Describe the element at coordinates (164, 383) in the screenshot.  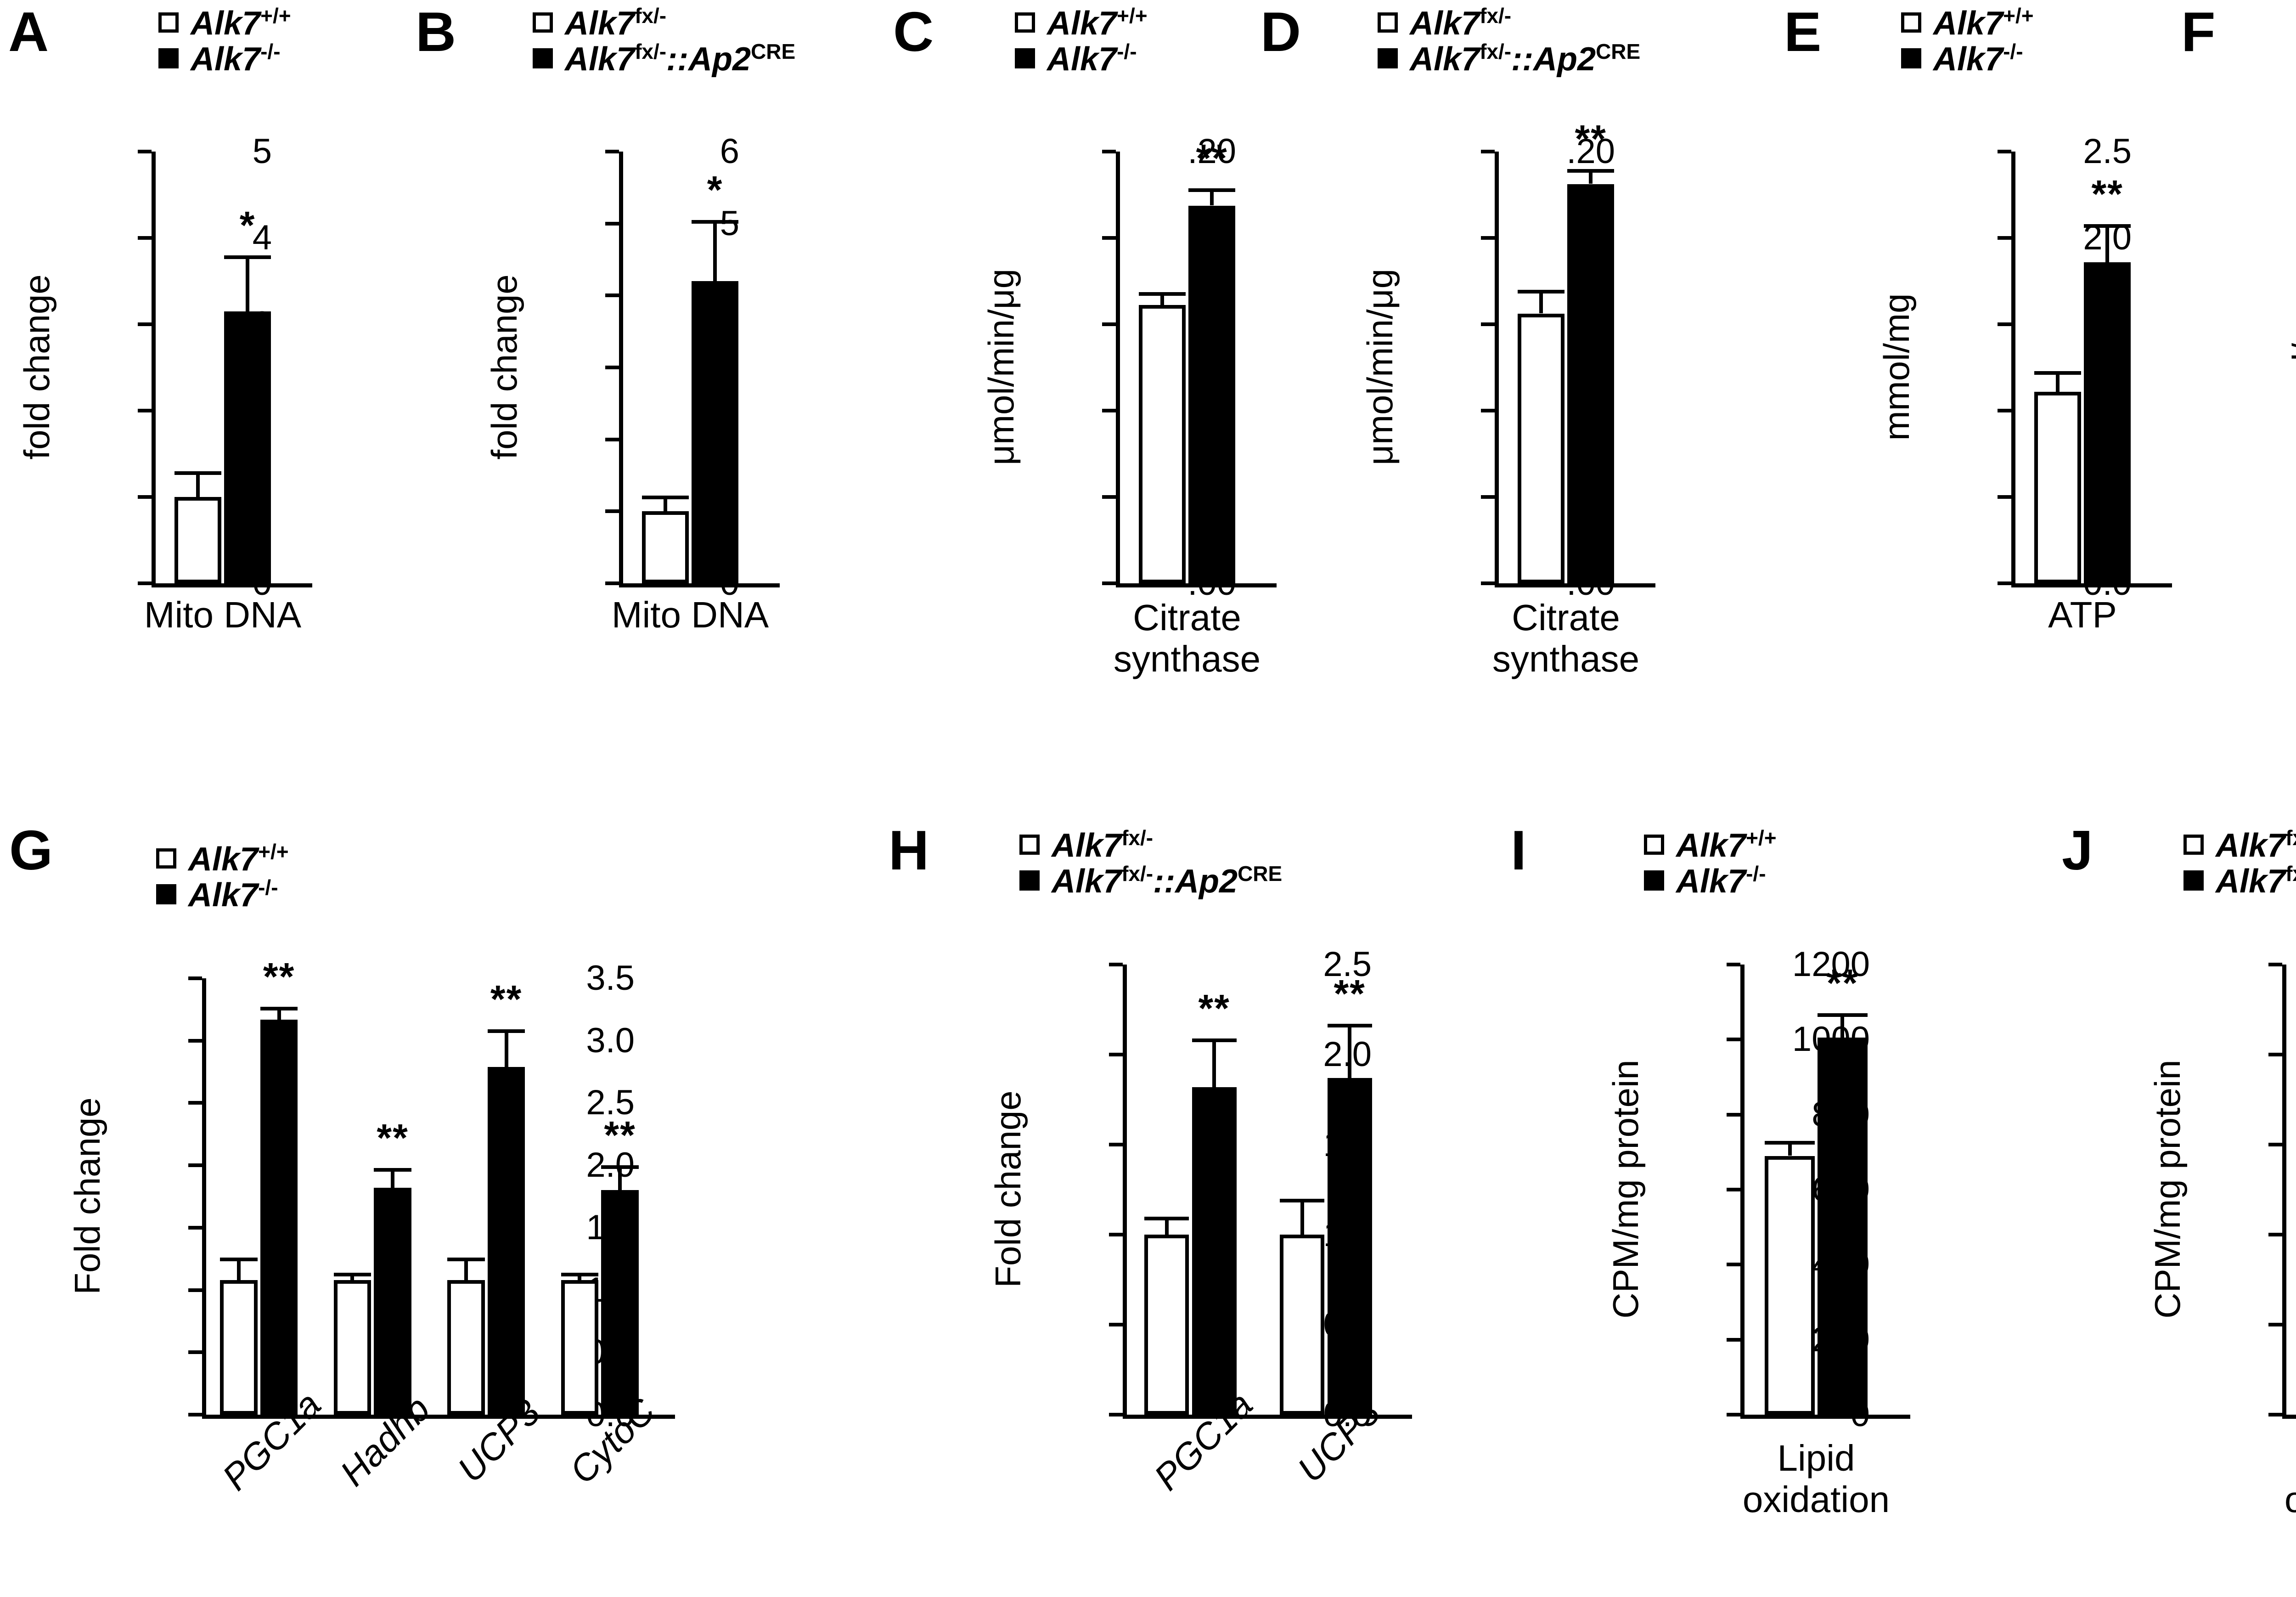
I see `plot-area-a: 012345fold change *Mito DNA` at that location.